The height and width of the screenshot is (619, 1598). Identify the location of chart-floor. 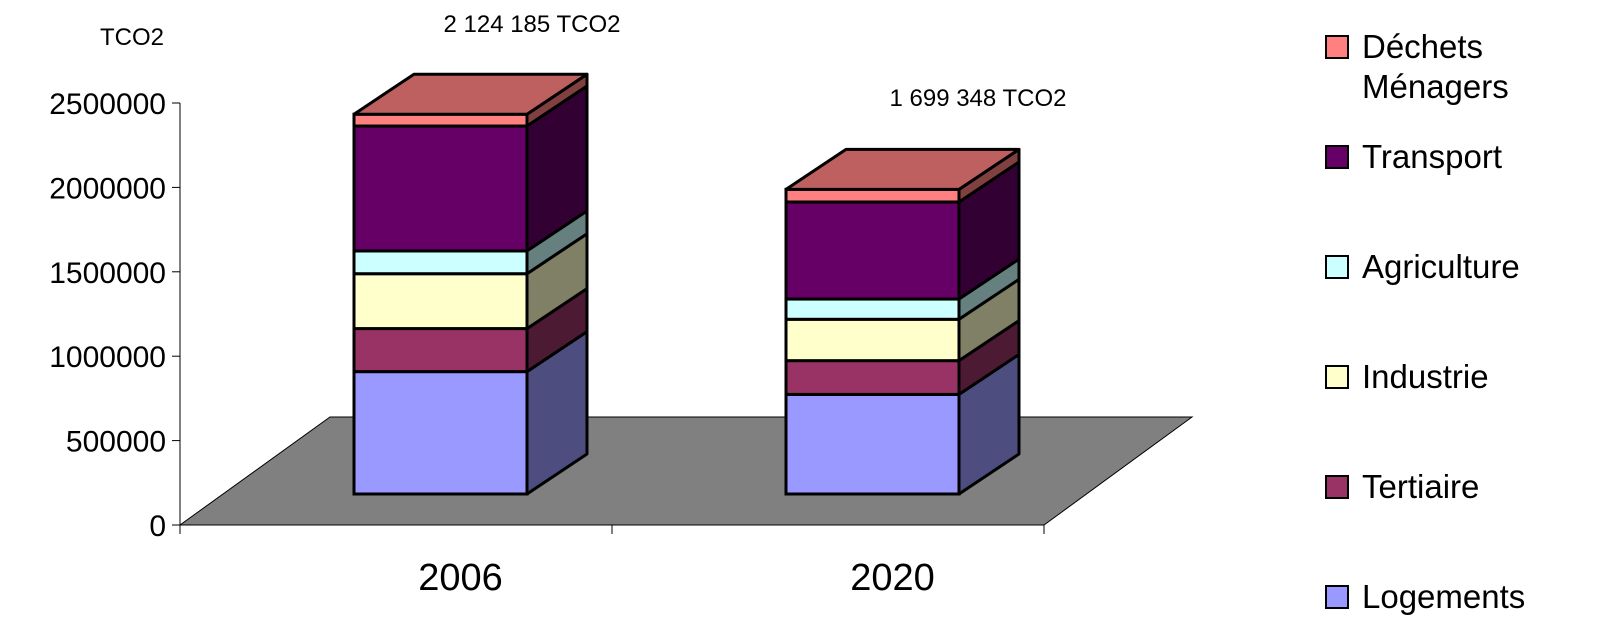
(686, 471).